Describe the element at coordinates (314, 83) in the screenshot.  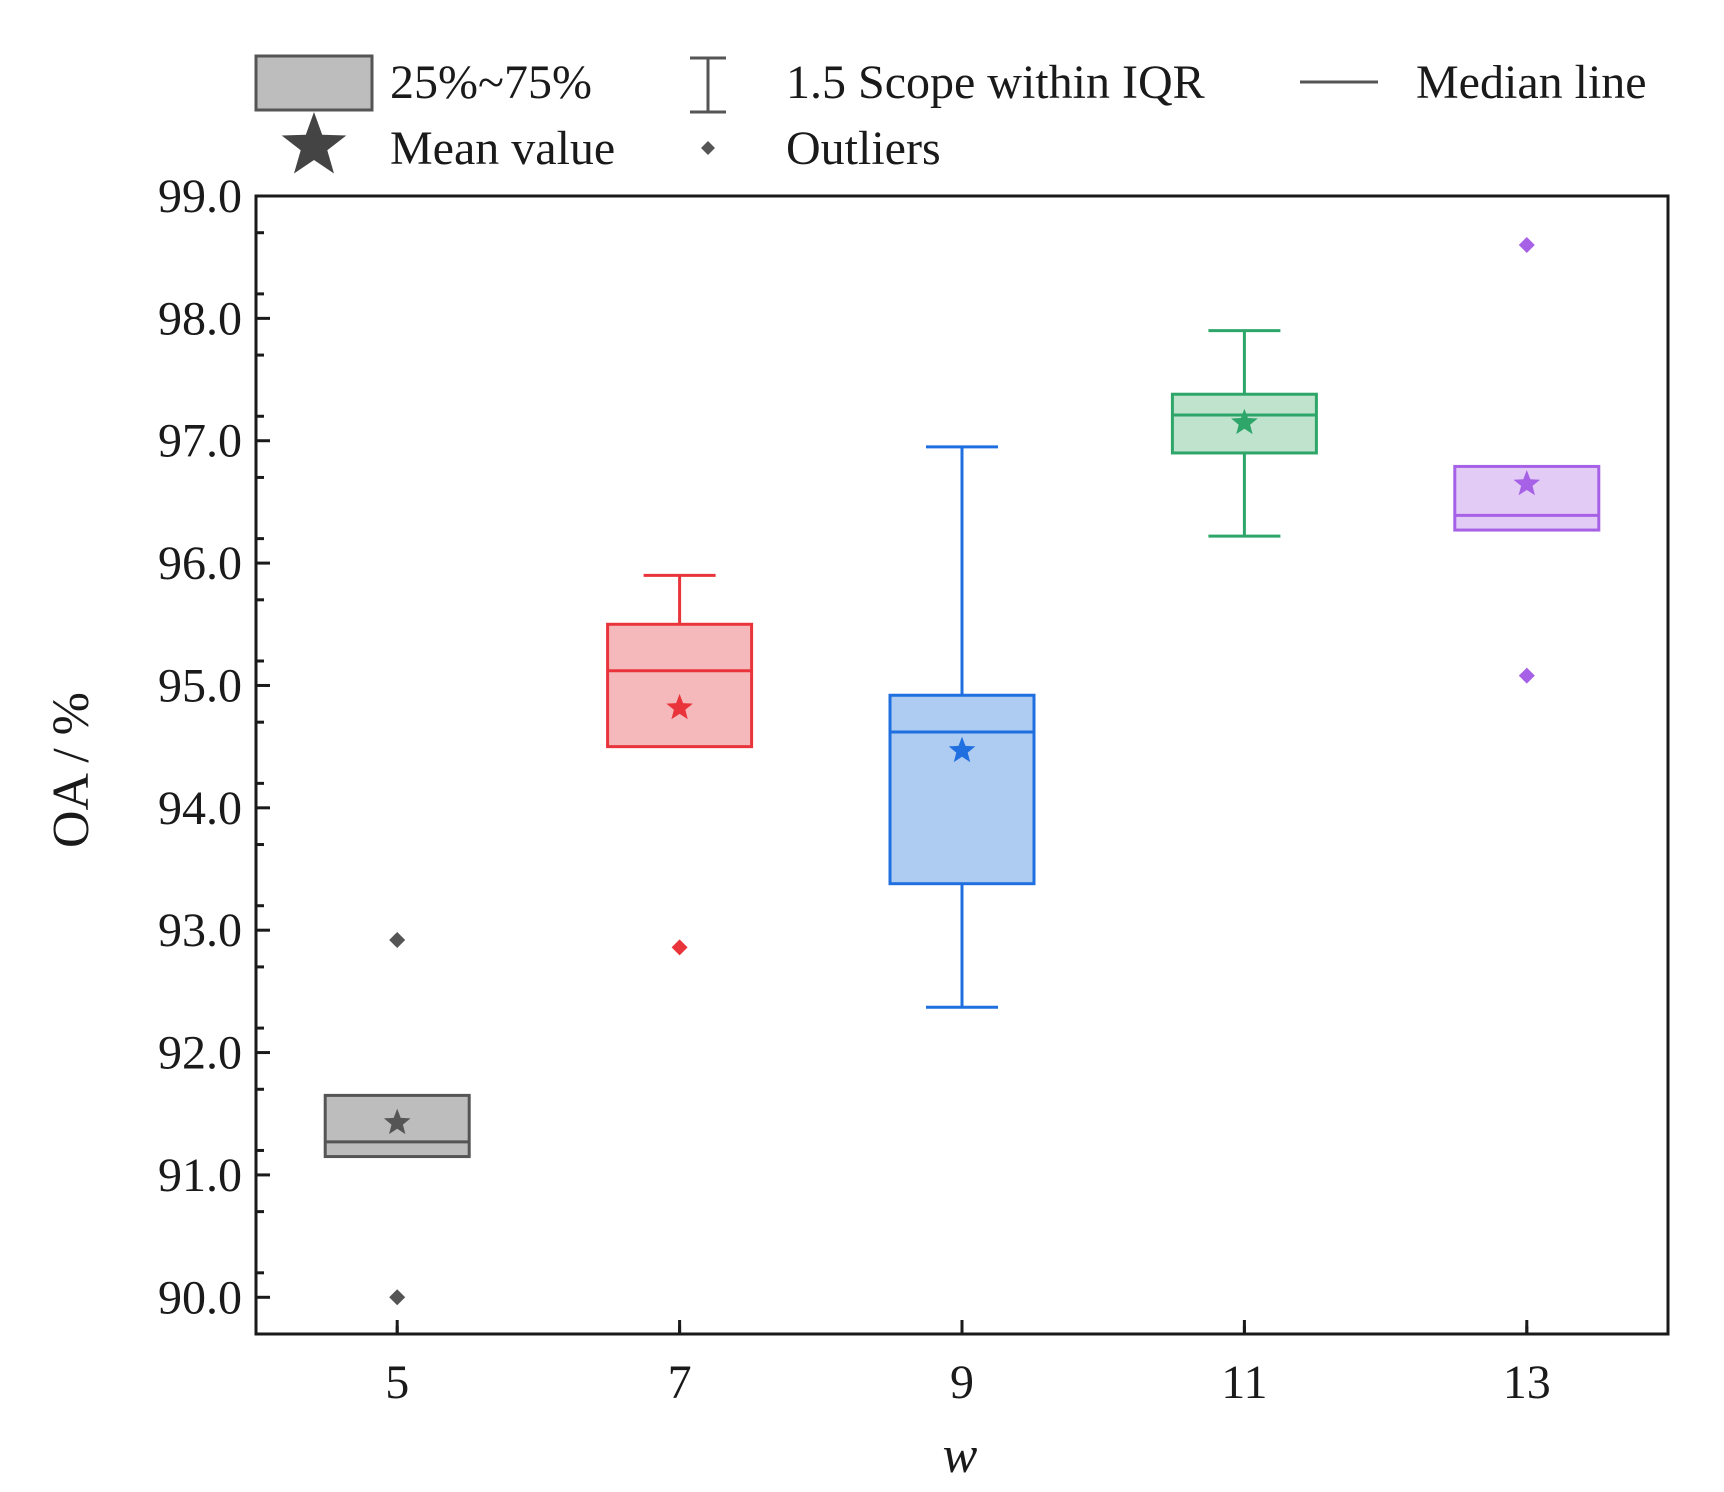
I see `legend-box-swatch` at that location.